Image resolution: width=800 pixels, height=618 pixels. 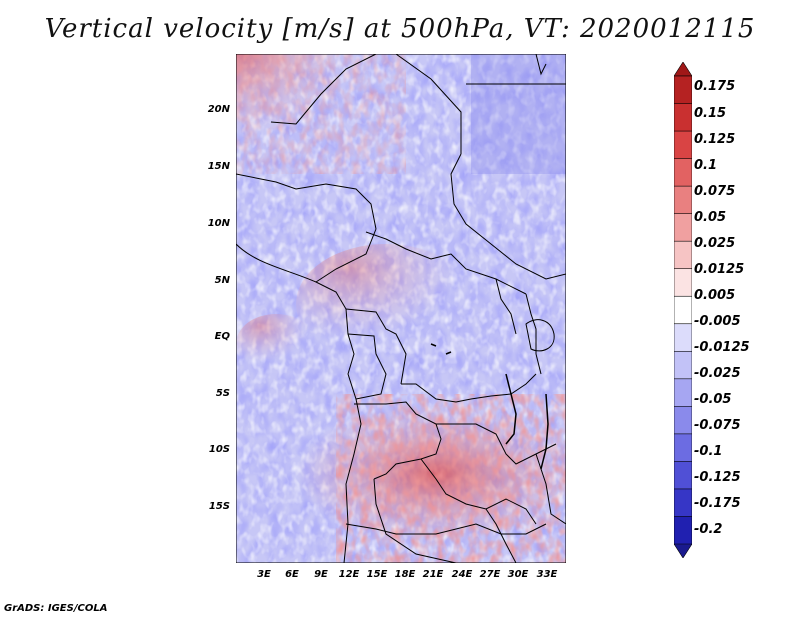 What do you see at coordinates (710, 217) in the screenshot?
I see `colorbar-label: 0.05` at bounding box center [710, 217].